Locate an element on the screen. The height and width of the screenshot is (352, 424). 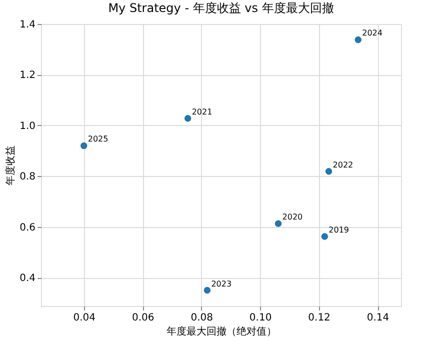
x-tick-label: 0.10 is located at coordinates (260, 318).